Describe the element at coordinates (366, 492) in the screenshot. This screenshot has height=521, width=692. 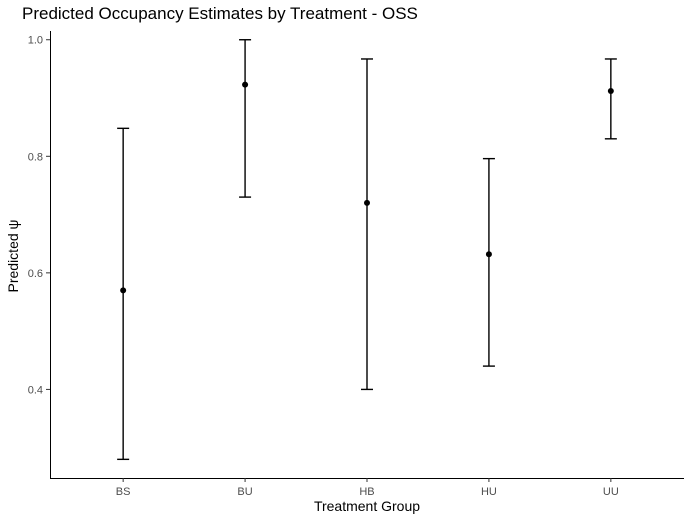
I see `x-tick-label: HB` at that location.